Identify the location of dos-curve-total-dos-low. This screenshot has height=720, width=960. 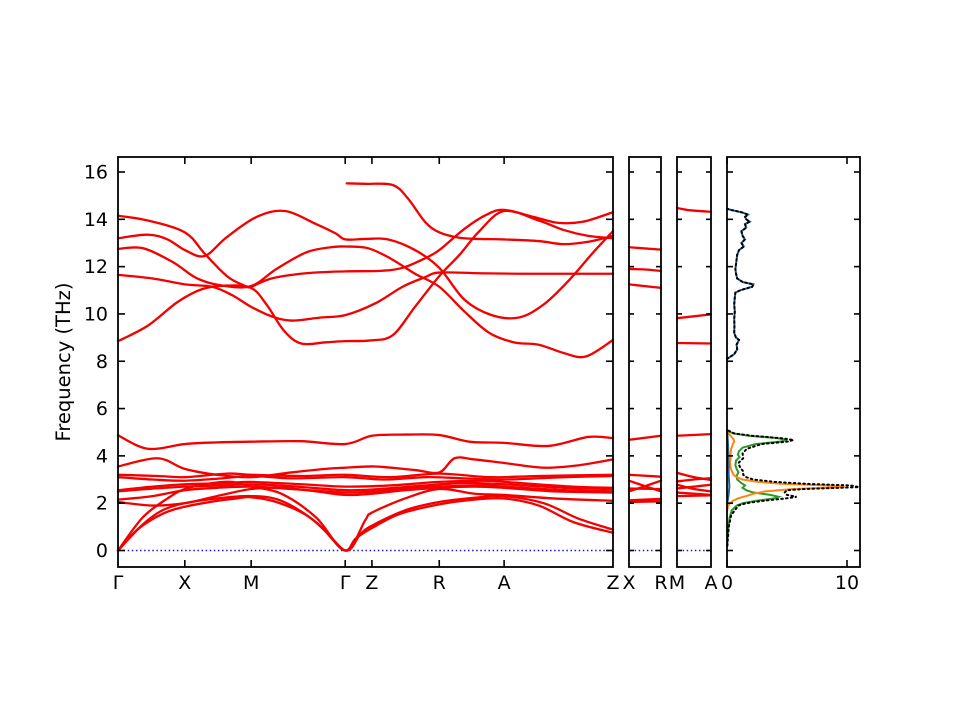
(793, 487).